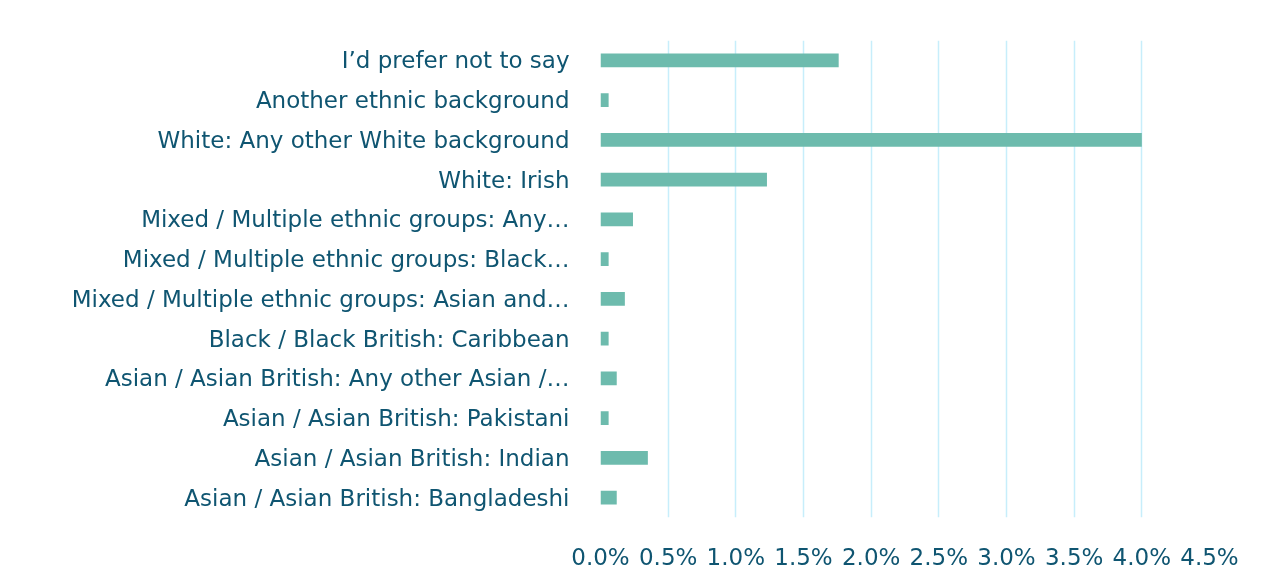  I want to click on y-tick-label: Asian / Asian British: Bangladeshi, so click(377, 497).